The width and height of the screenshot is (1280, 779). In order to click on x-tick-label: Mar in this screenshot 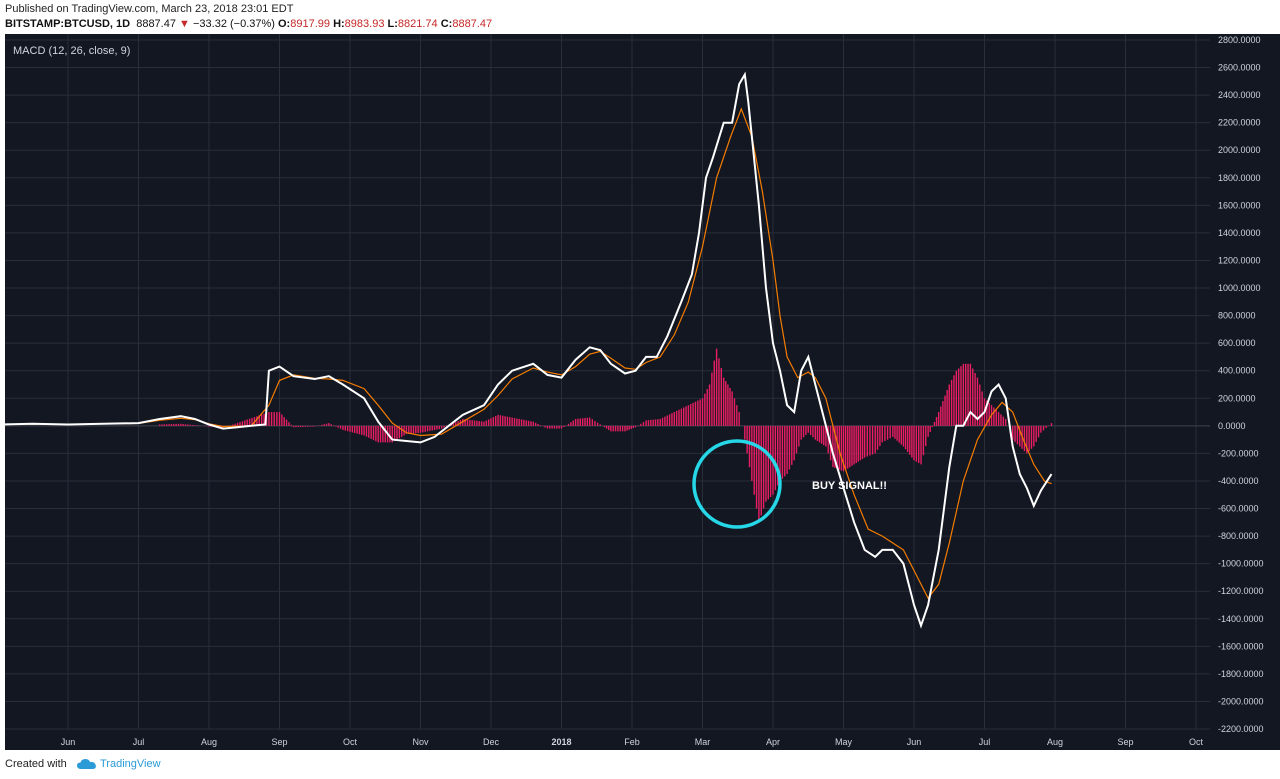, I will do `click(703, 742)`.